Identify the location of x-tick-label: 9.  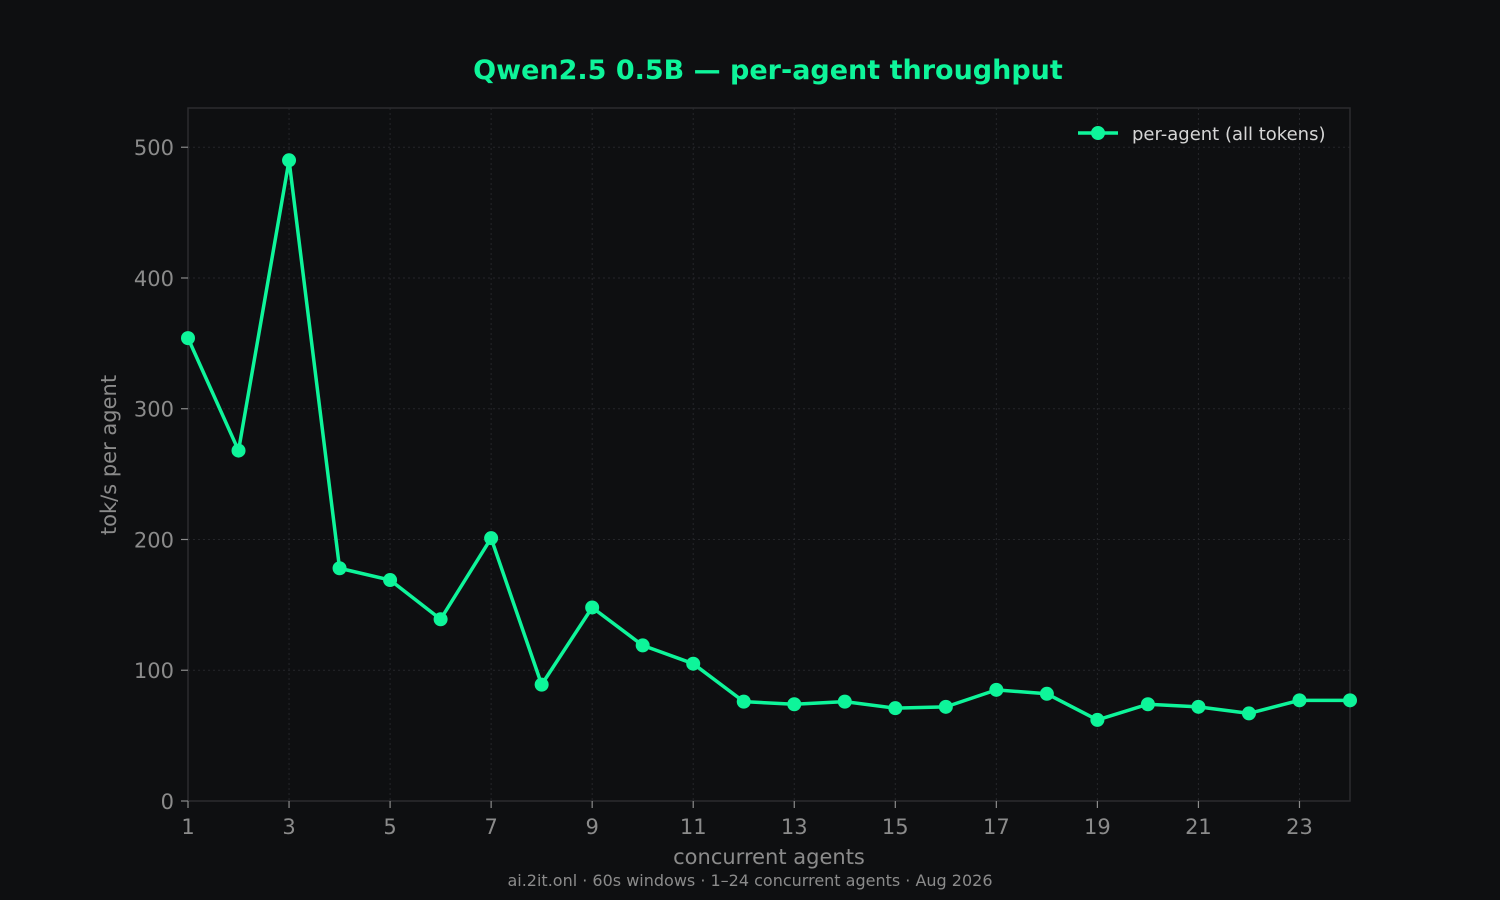
(591, 827).